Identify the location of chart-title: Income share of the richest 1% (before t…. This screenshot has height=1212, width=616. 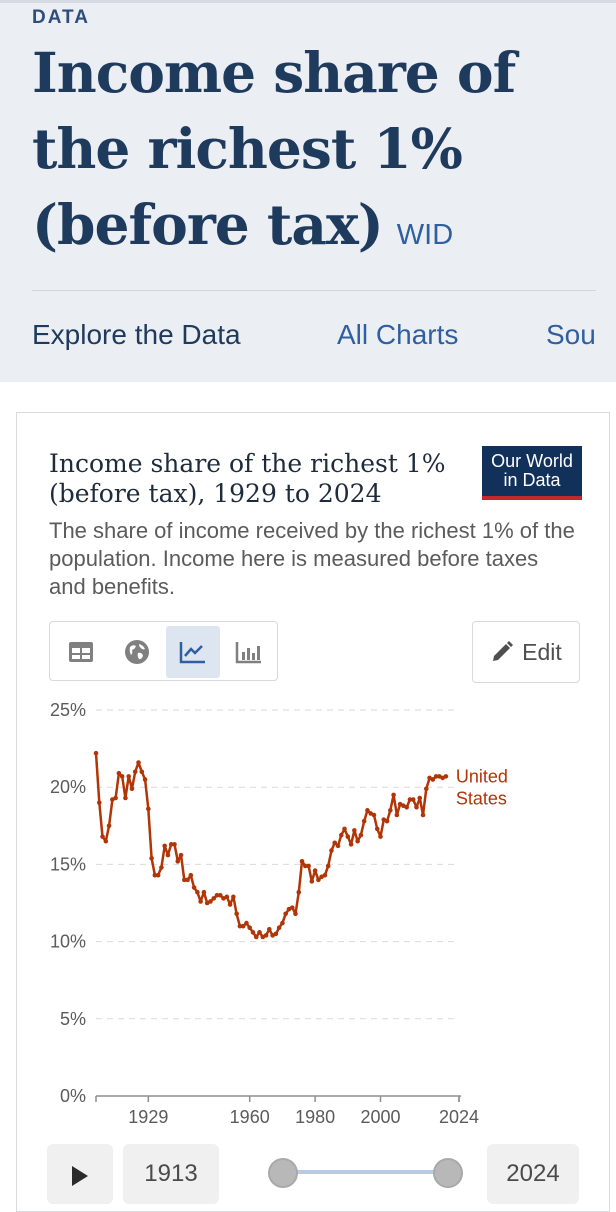
(247, 478).